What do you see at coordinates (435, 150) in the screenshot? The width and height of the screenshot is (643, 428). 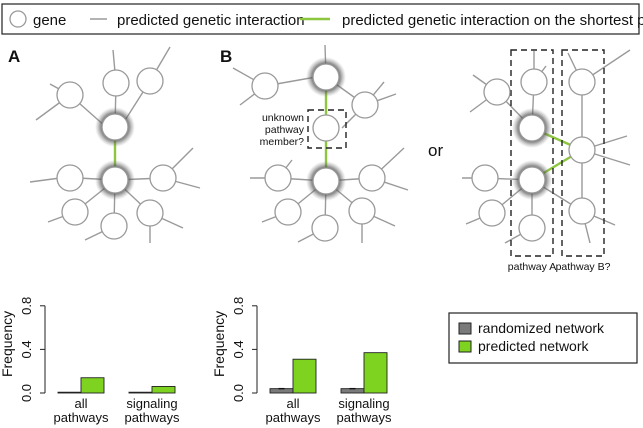 I see `or-label: or` at bounding box center [435, 150].